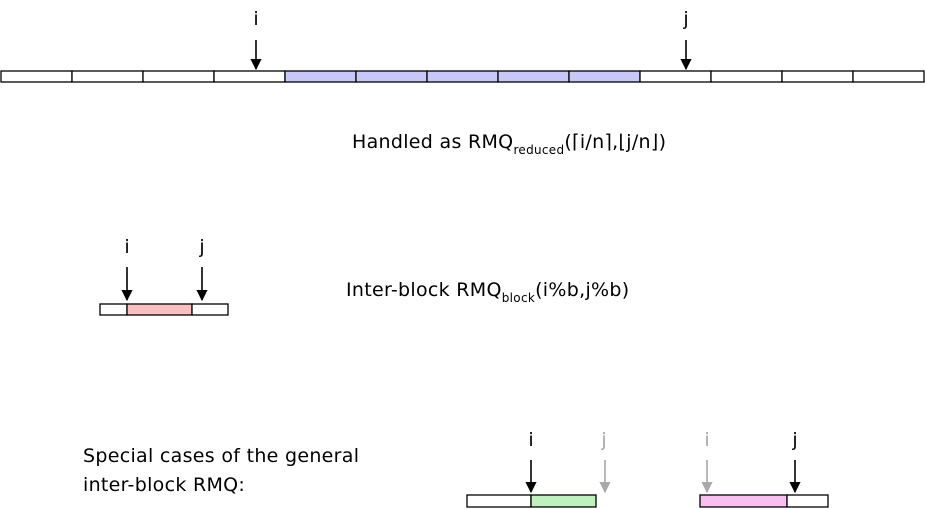 Image resolution: width=925 pixels, height=509 pixels. I want to click on top-array, so click(462, 76).